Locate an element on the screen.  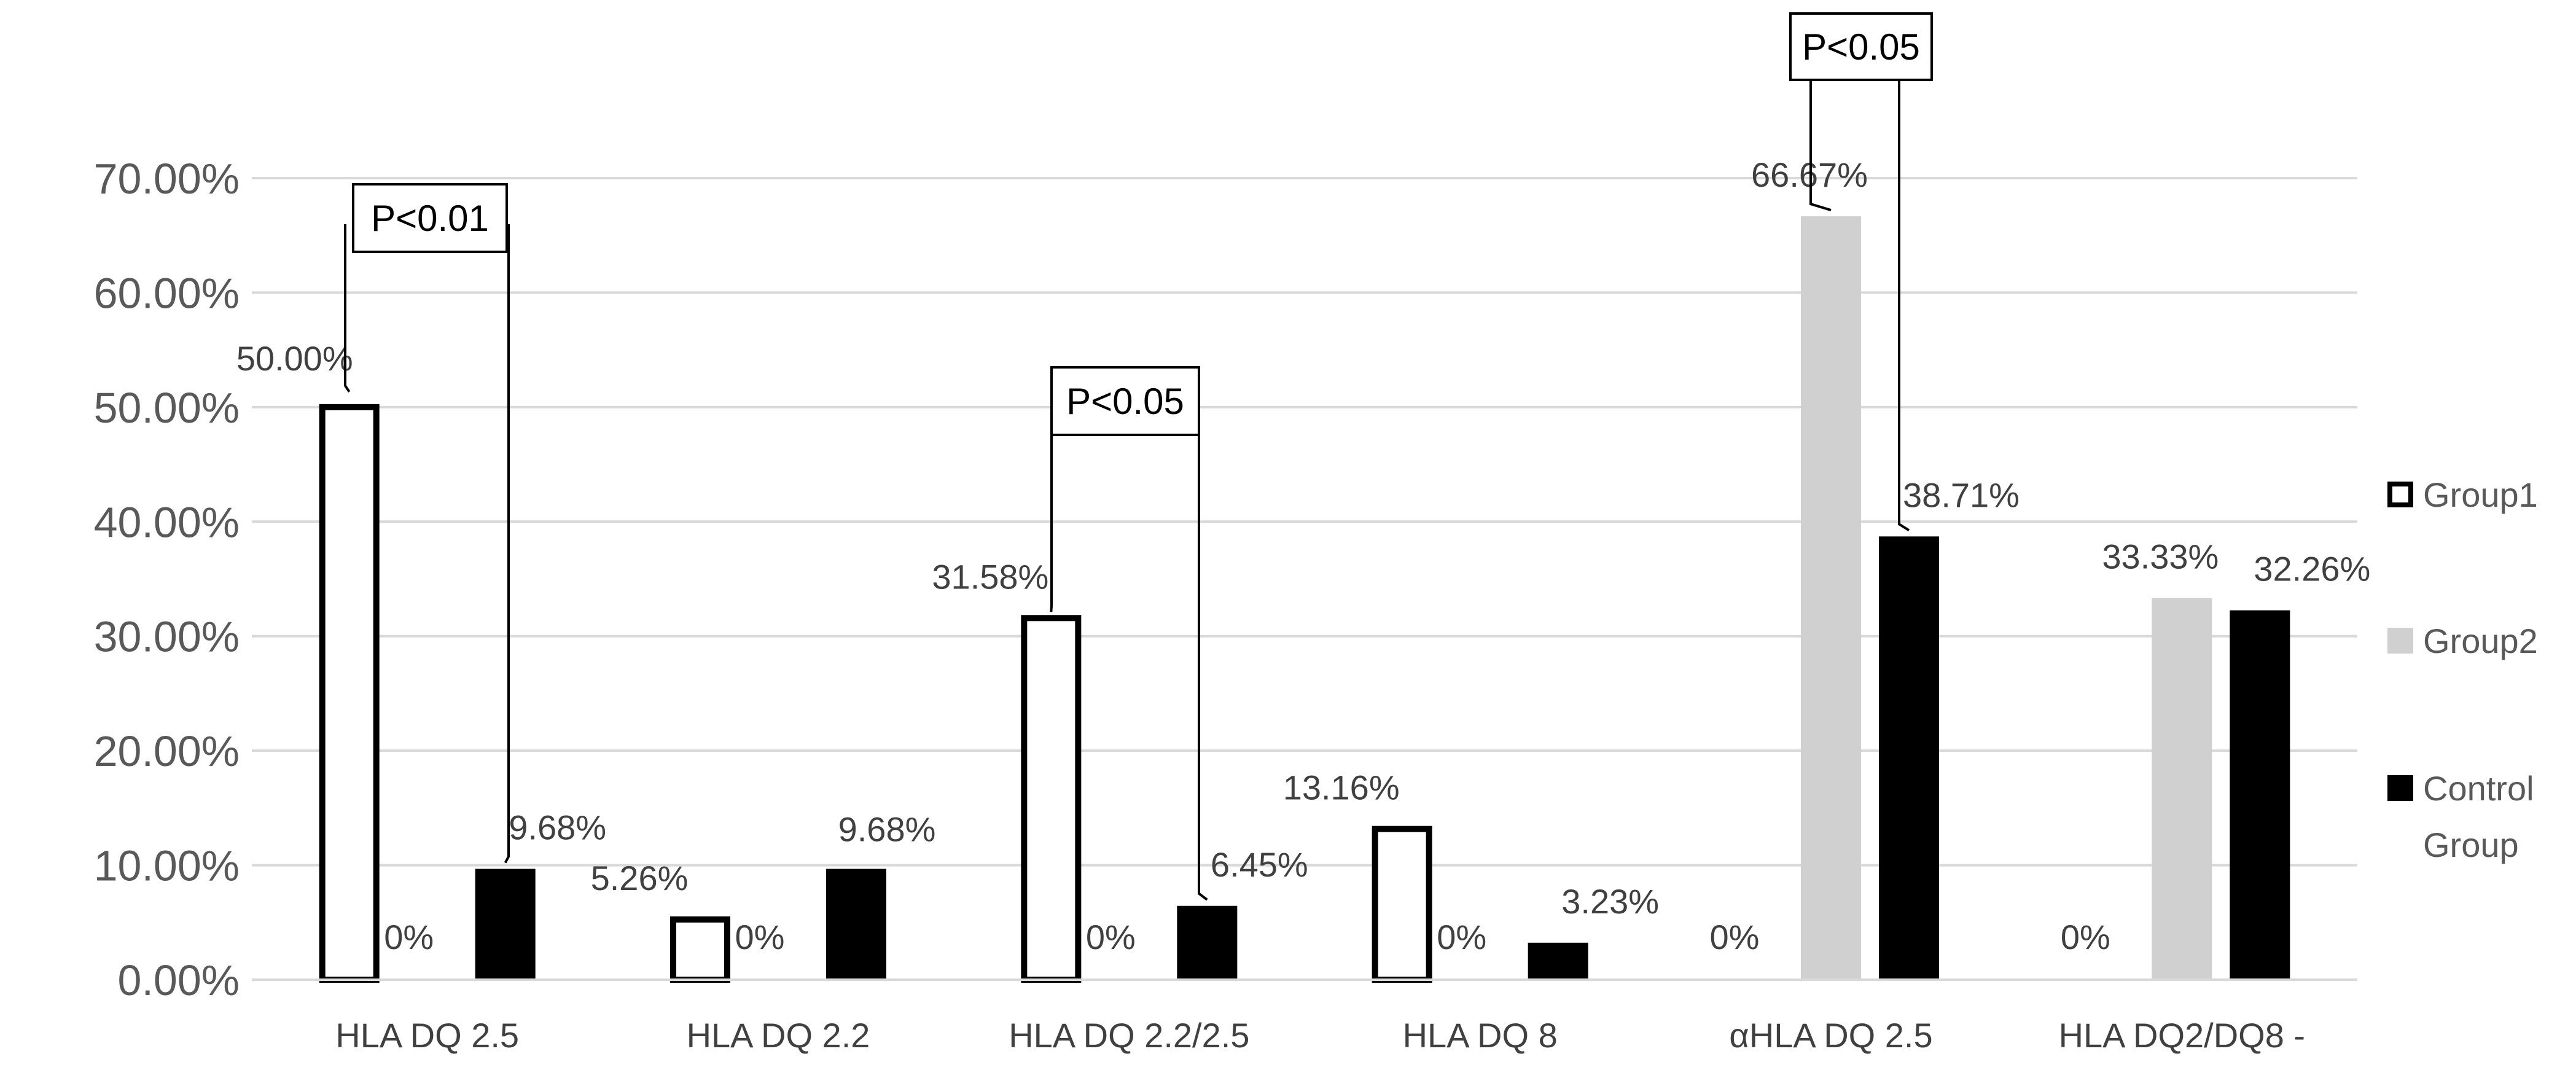
y-tick-label: 30.00% is located at coordinates (167, 637).